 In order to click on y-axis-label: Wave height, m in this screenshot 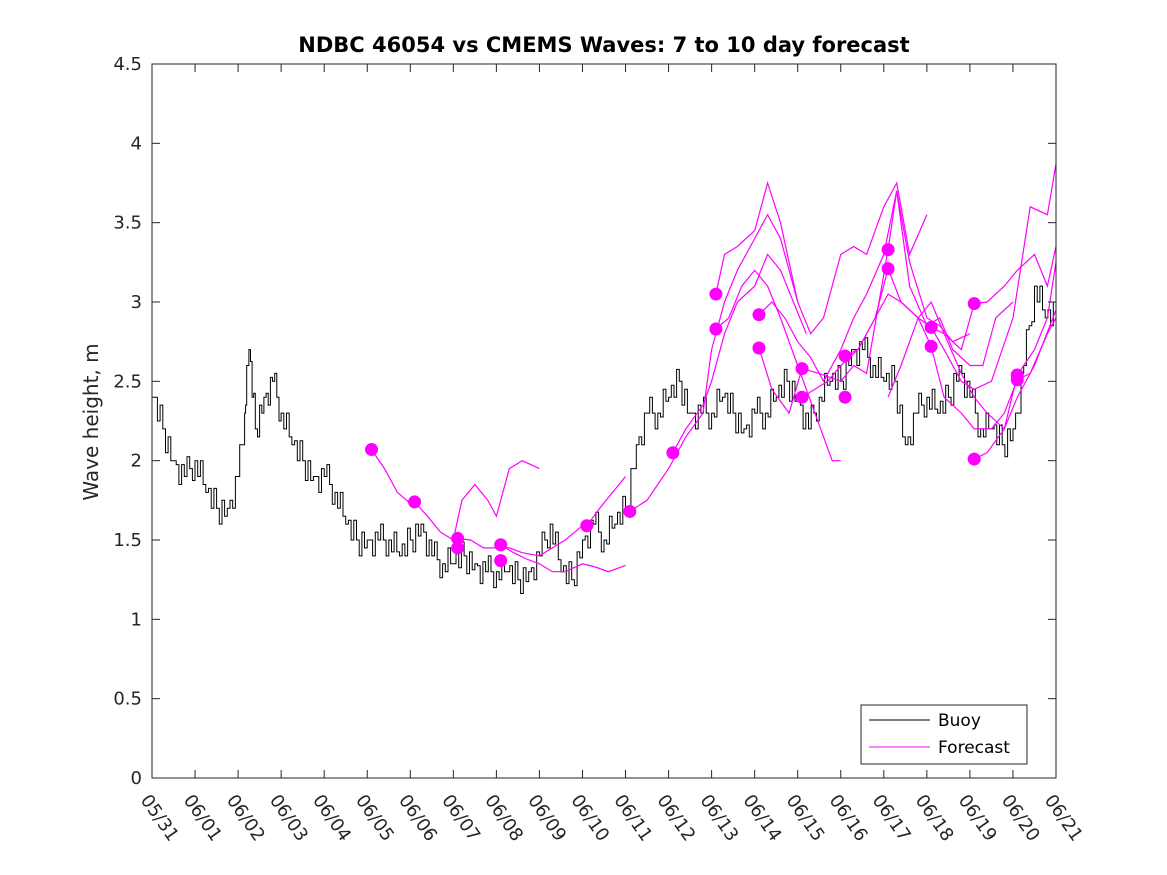, I will do `click(91, 421)`.